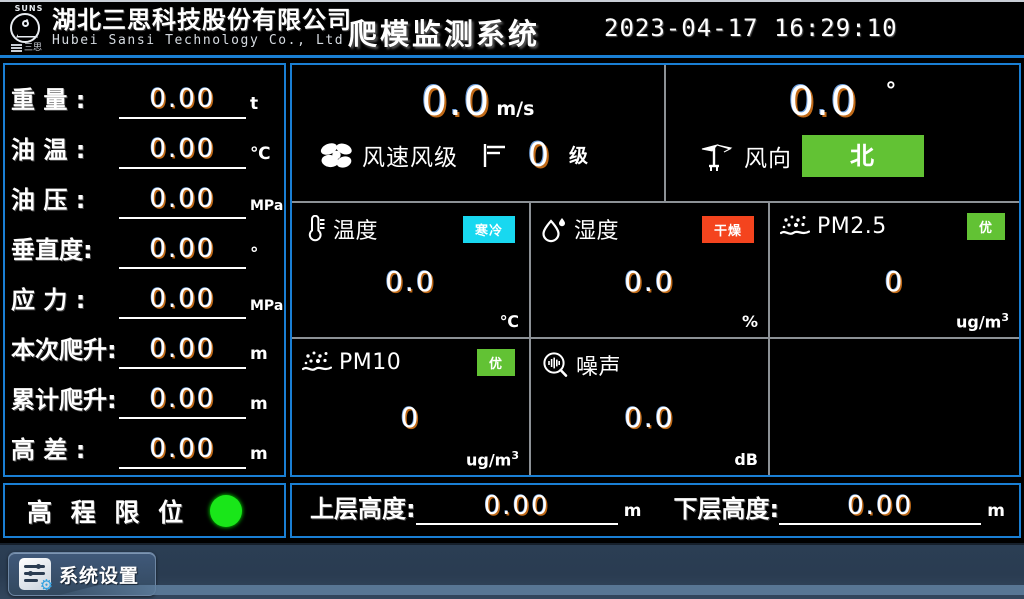 This screenshot has height=599, width=1024. Describe the element at coordinates (717, 156) in the screenshot. I see `weathervane-icon` at that location.